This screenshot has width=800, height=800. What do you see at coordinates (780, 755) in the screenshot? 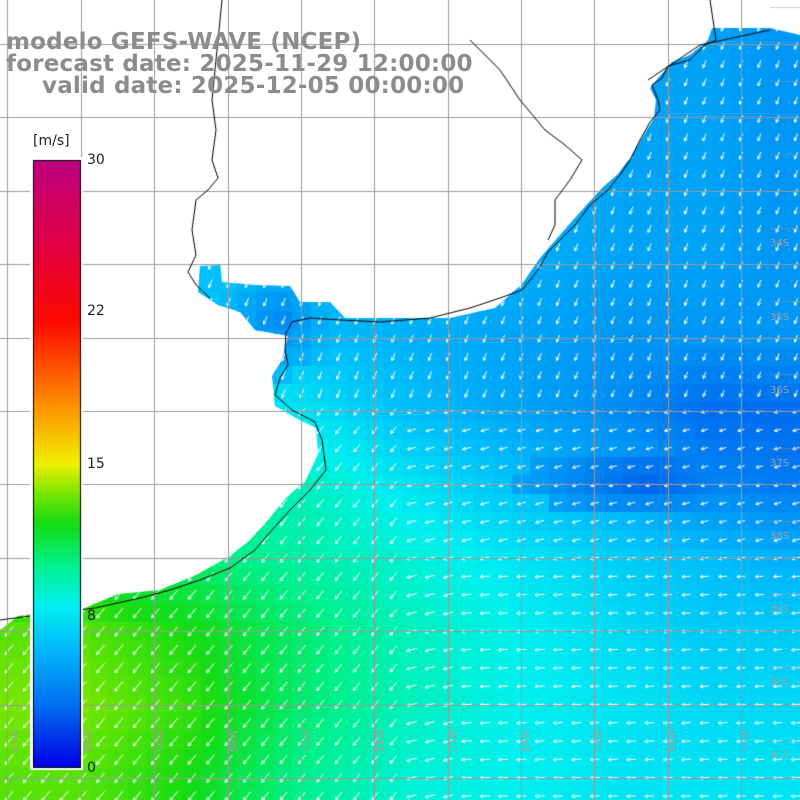
I see `lat-label-41s: 41S` at bounding box center [780, 755].